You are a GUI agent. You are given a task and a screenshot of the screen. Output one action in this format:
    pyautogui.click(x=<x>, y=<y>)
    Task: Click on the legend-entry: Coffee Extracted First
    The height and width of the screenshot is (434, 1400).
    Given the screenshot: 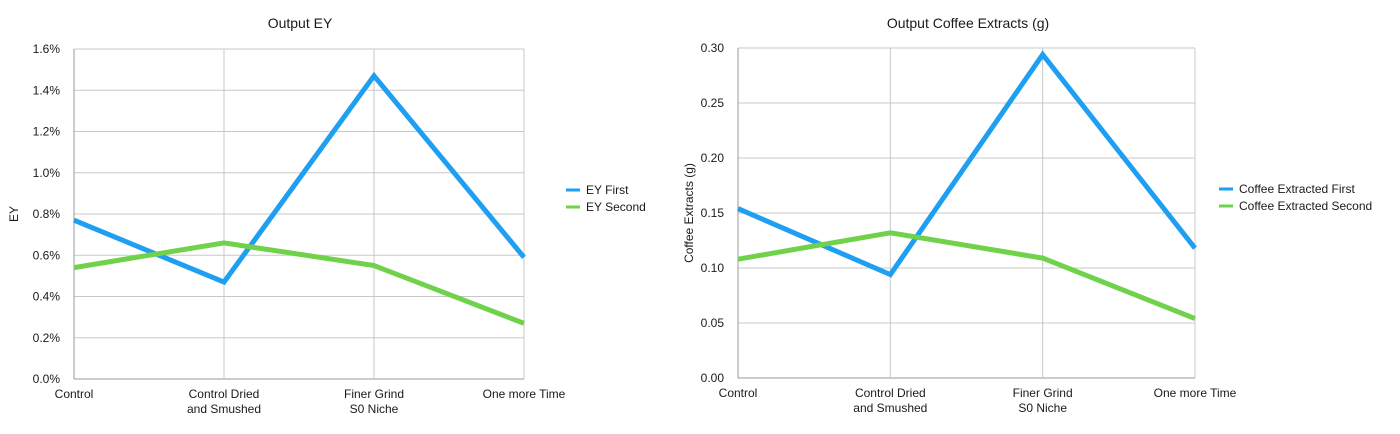 What is the action you would take?
    pyautogui.click(x=1297, y=189)
    